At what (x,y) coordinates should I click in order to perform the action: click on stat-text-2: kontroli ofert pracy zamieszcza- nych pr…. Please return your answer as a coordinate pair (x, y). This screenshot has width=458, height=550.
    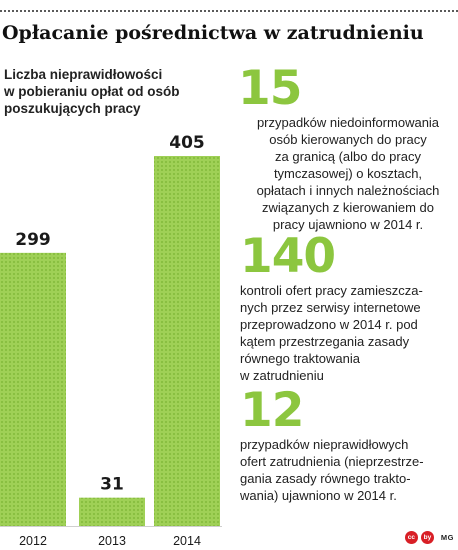
    Looking at the image, I should click on (331, 333).